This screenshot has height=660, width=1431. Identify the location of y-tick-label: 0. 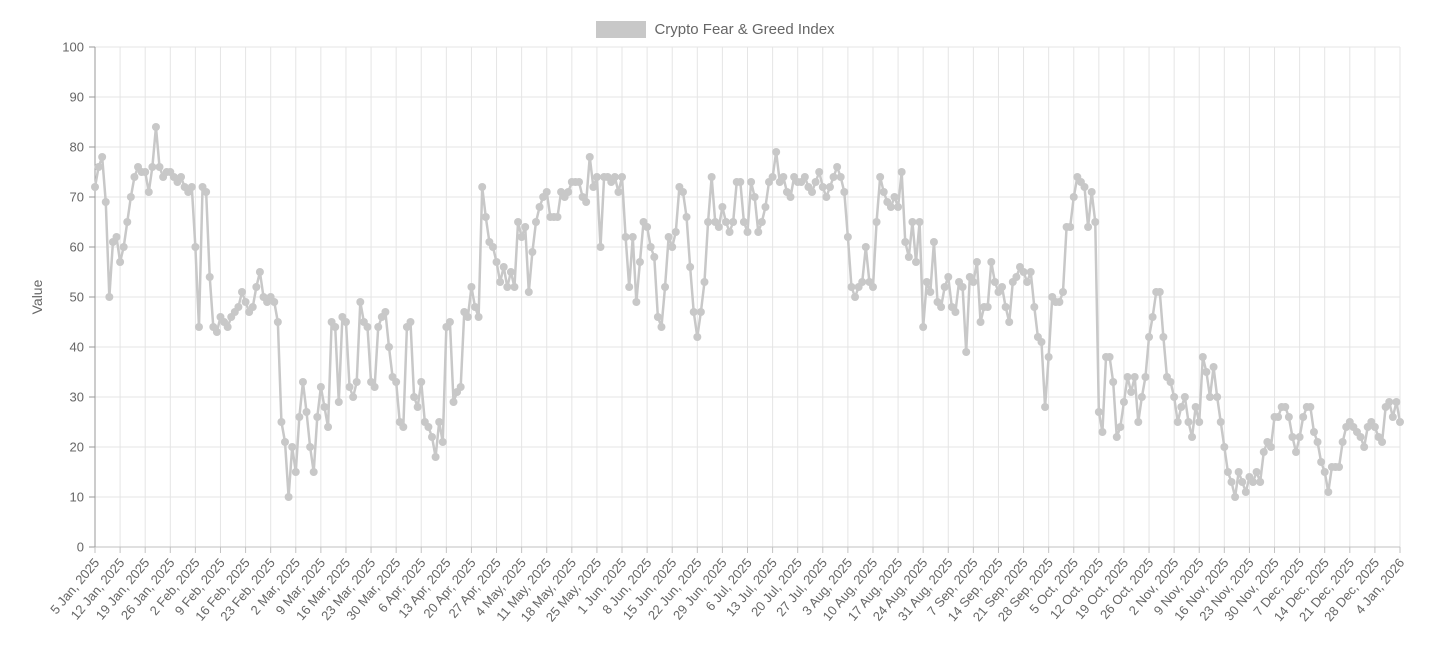
(80, 547).